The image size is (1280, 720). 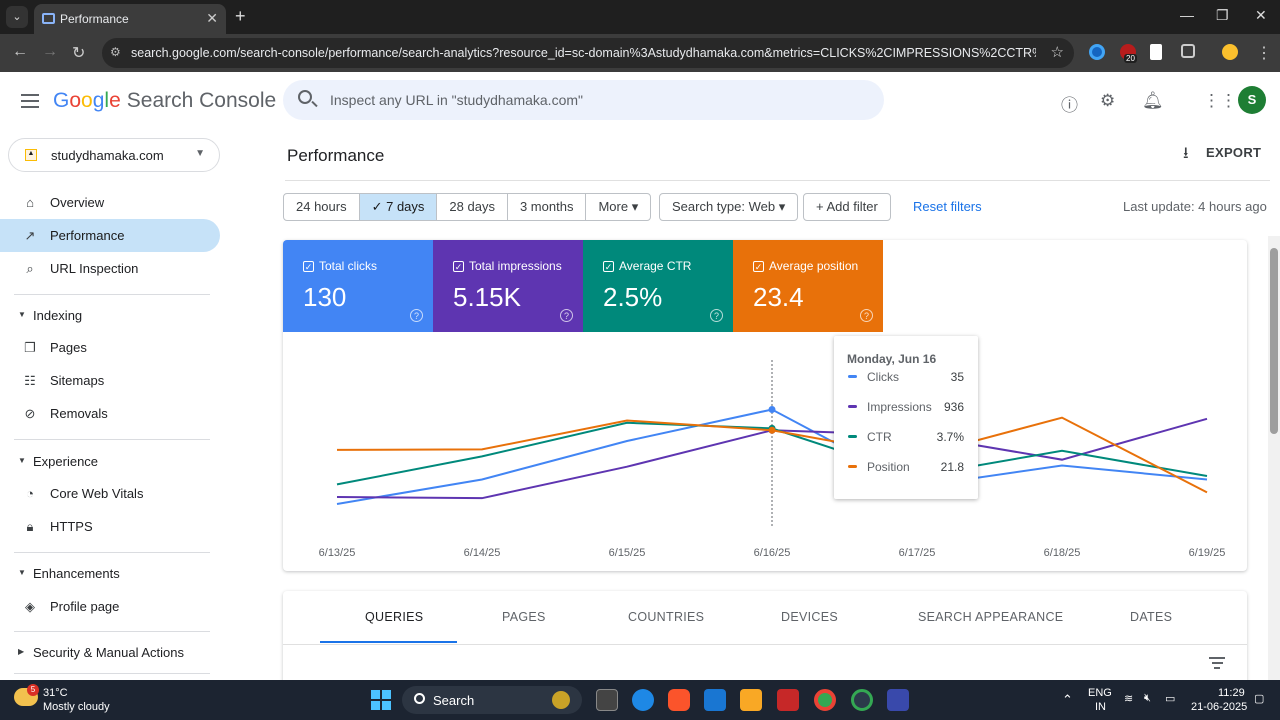 What do you see at coordinates (130, 19) in the screenshot?
I see `browser-tab: Performance ✕` at bounding box center [130, 19].